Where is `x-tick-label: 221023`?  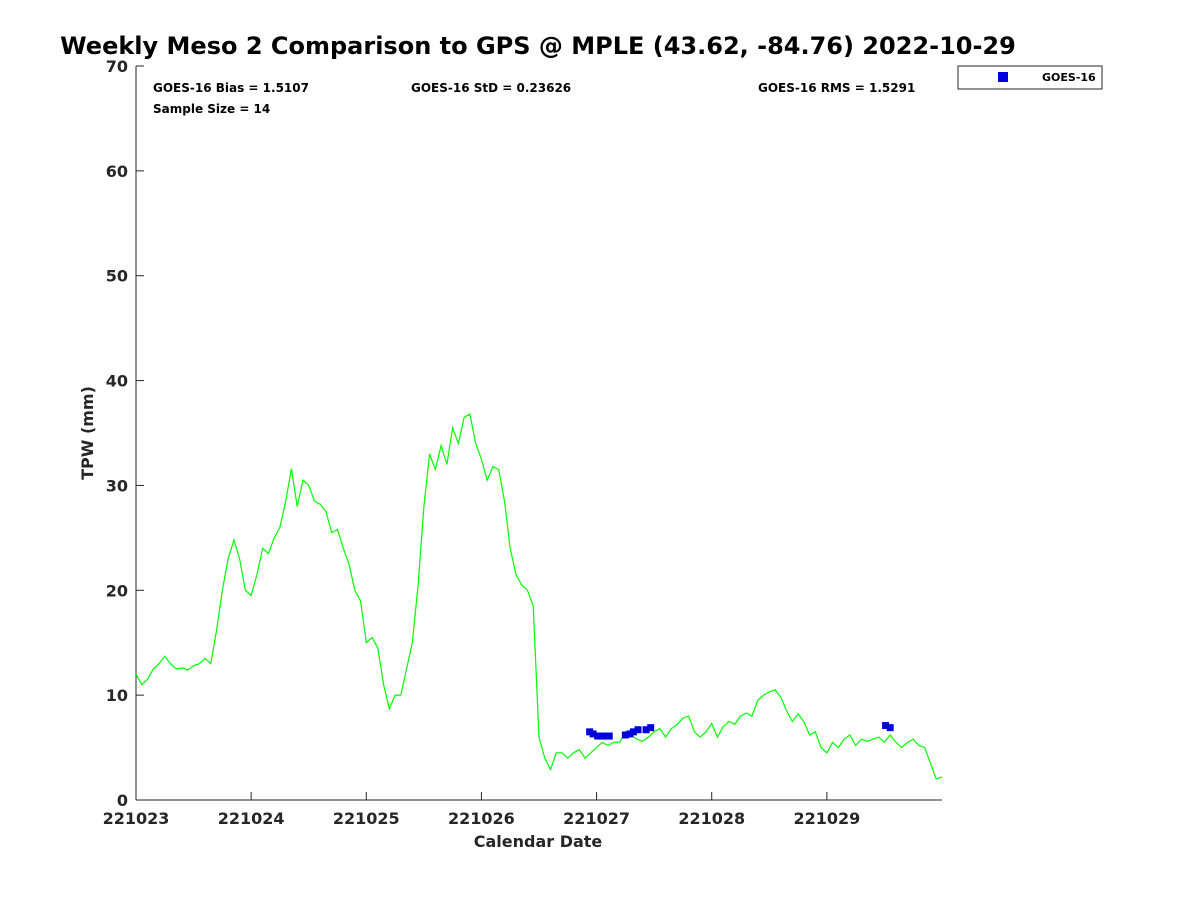
x-tick-label: 221023 is located at coordinates (136, 818).